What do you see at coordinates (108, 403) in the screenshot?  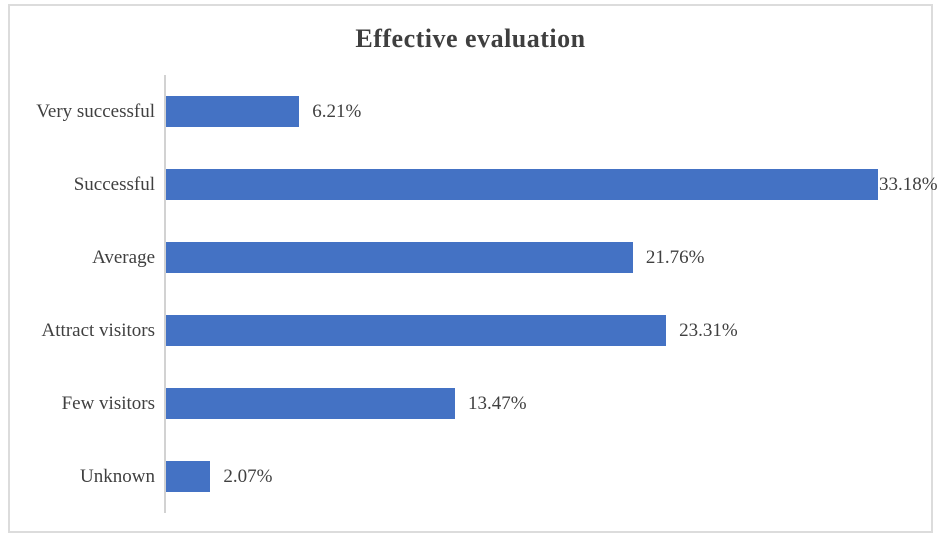 I see `category-label: Few visitors` at bounding box center [108, 403].